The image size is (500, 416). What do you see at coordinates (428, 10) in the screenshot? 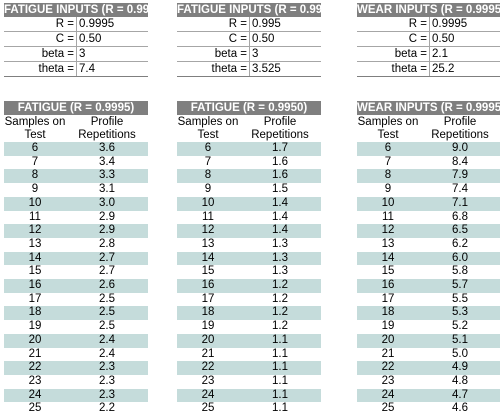
I see `input-panel-title: WEAR INPUTS (R = 0.9995)` at bounding box center [428, 10].